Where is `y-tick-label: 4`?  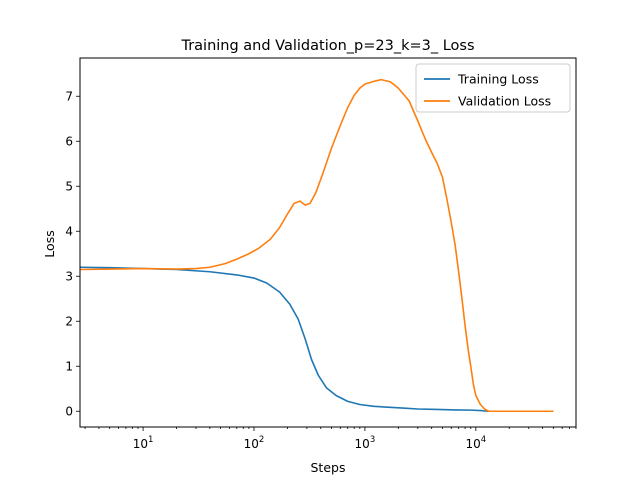
y-tick-label: 4 is located at coordinates (69, 231).